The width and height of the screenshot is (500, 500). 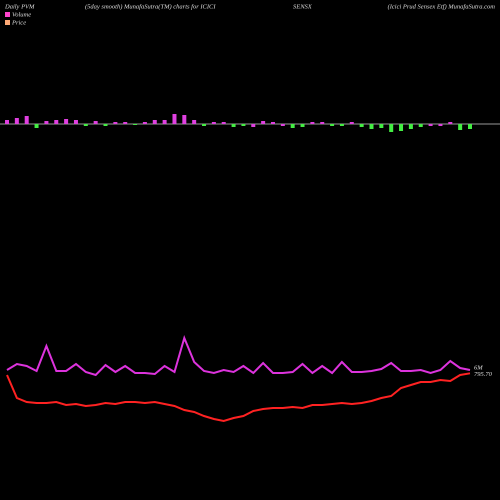 I want to click on source: (Icici Prud Sensex Etf) MunafaSutra.com, so click(x=442, y=6).